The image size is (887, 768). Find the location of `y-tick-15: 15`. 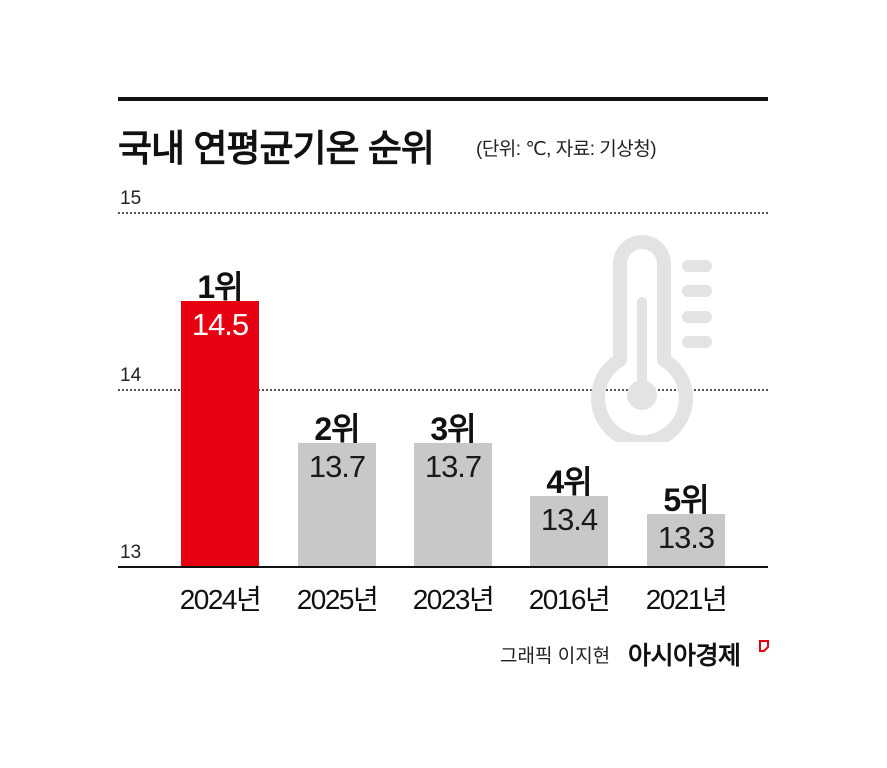

y-tick-15: 15 is located at coordinates (131, 198).